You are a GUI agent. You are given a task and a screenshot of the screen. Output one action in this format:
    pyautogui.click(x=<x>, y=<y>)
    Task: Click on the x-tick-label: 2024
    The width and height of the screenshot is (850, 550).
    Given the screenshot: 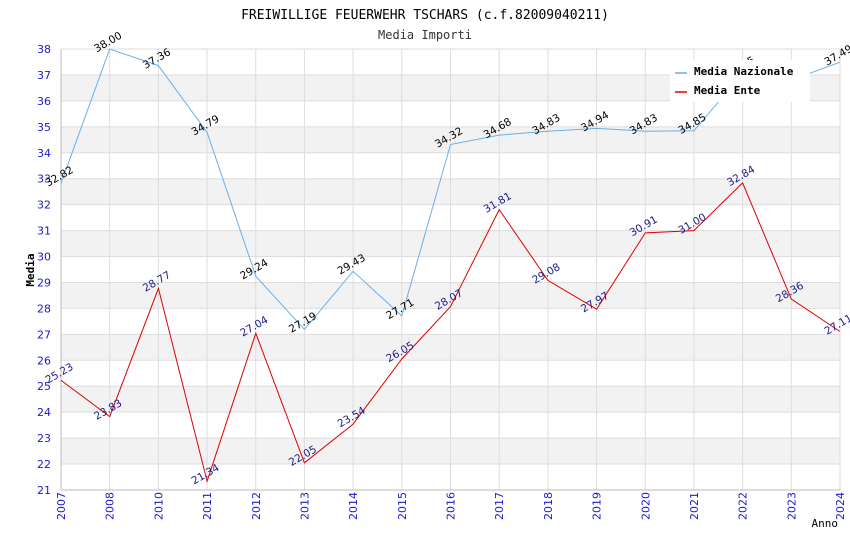 What is the action you would take?
    pyautogui.click(x=840, y=506)
    